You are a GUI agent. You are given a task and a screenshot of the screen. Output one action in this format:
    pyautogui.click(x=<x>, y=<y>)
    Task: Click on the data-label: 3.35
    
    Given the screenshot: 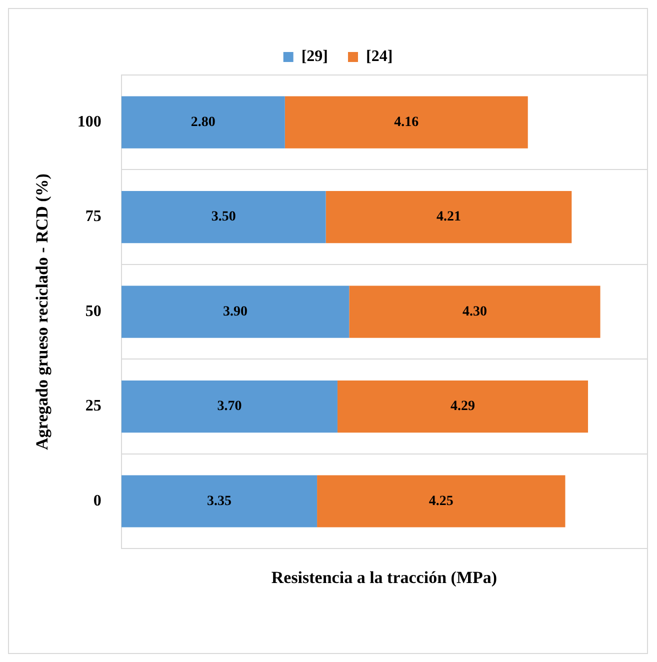 What is the action you would take?
    pyautogui.click(x=219, y=501)
    